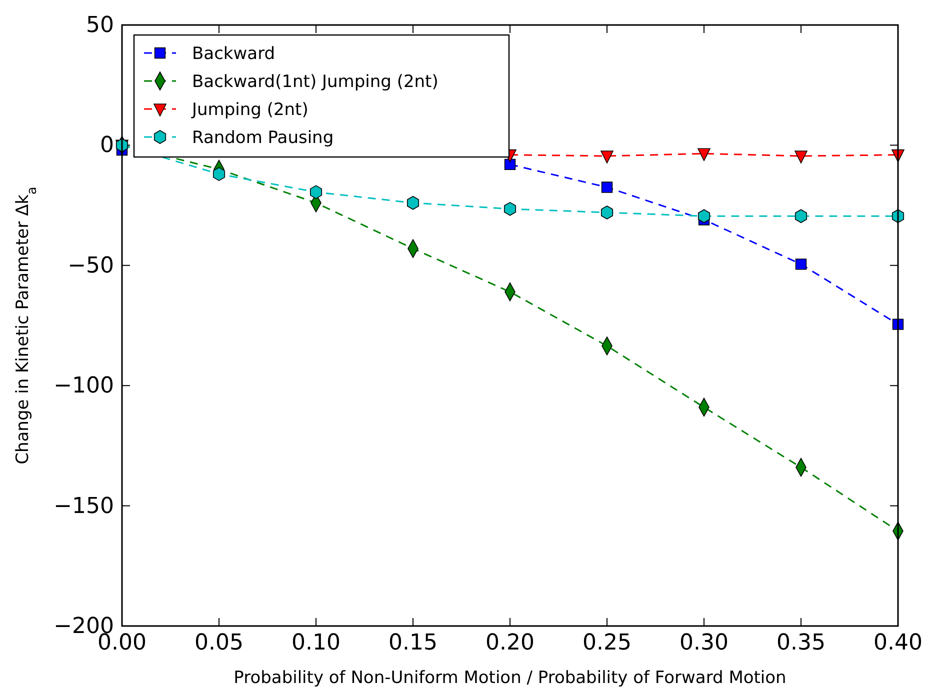  Describe the element at coordinates (315, 82) in the screenshot. I see `legend-label: Backward(1nt) Jumping (2nt)` at that location.